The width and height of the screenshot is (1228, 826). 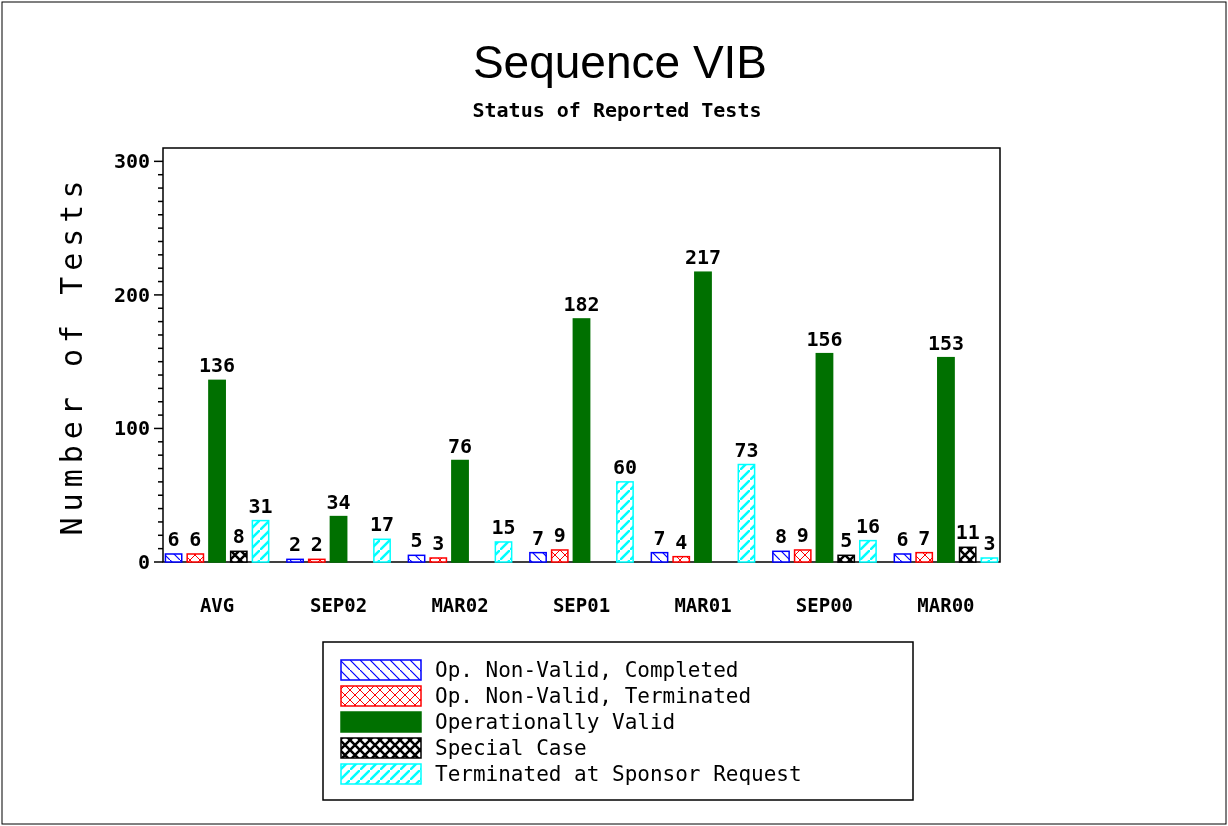 I want to click on chart-title: Sequence VIB, so click(x=620, y=62).